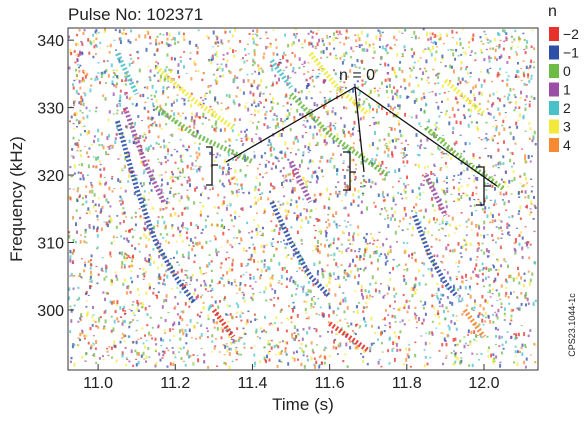 The width and height of the screenshot is (587, 424). What do you see at coordinates (567, 108) in the screenshot?
I see `legend-label: 2` at bounding box center [567, 108].